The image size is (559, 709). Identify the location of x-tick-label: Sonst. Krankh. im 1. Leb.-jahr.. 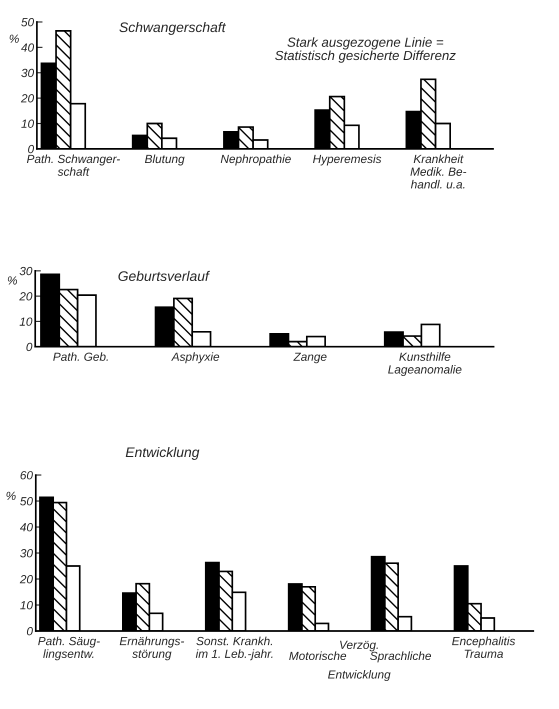
(234, 648).